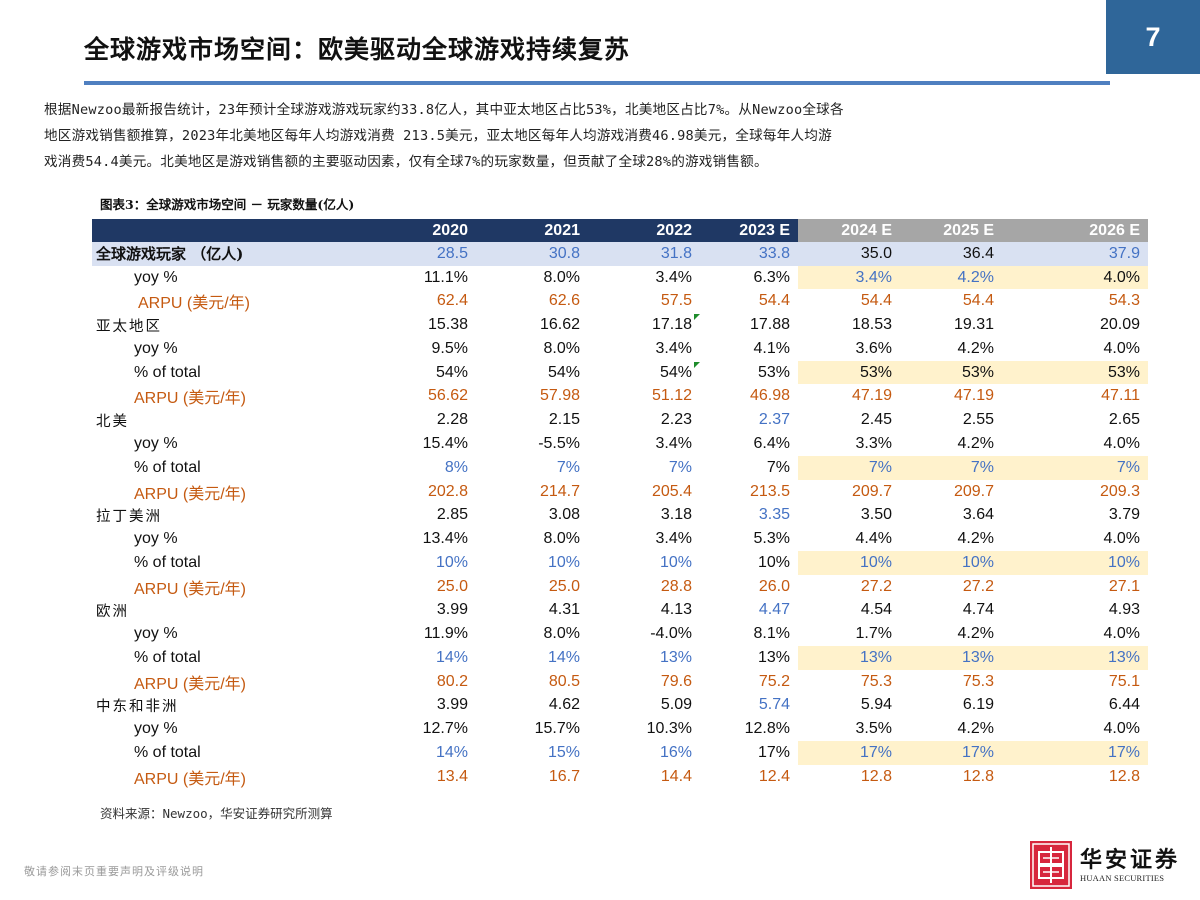 The image size is (1200, 900). I want to click on value-cell: 6.4%, so click(749, 444).